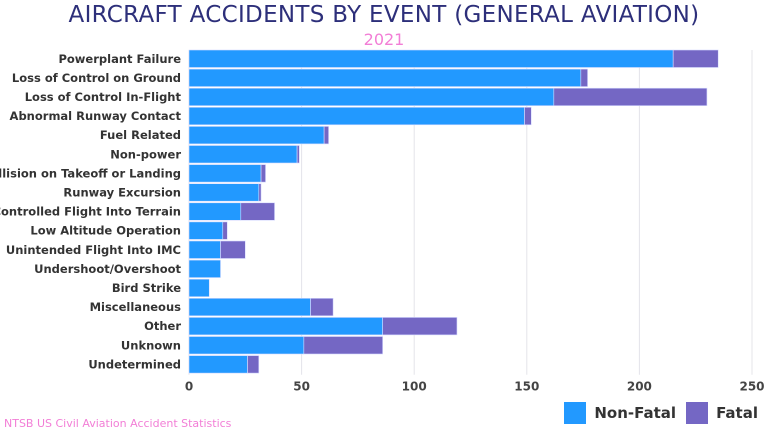  Describe the element at coordinates (635, 413) in the screenshot. I see `legend-label: Non-Fatal` at that location.